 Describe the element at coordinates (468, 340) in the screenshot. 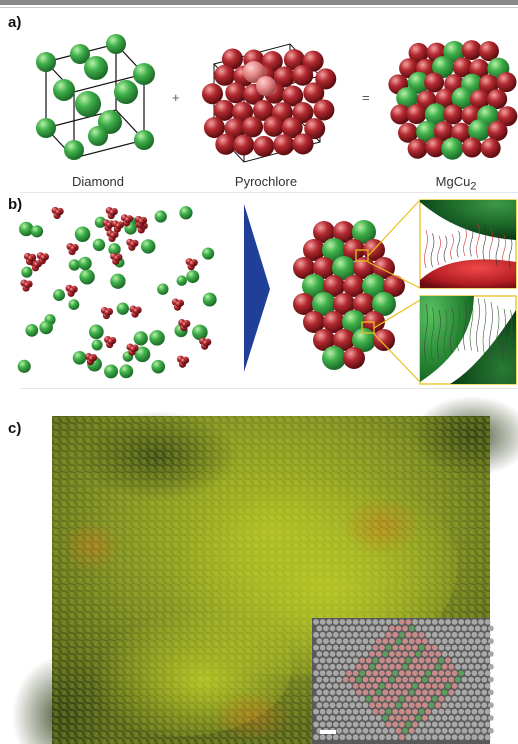

I see `zoom-inset-bottom` at that location.